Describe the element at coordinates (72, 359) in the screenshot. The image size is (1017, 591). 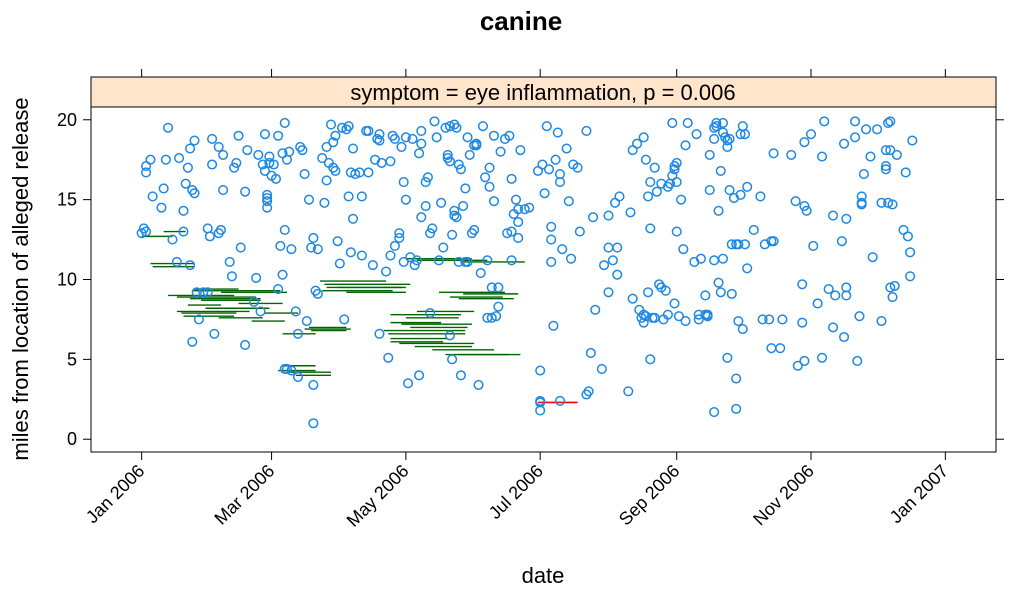
I see `y-tick-label: 5` at that location.